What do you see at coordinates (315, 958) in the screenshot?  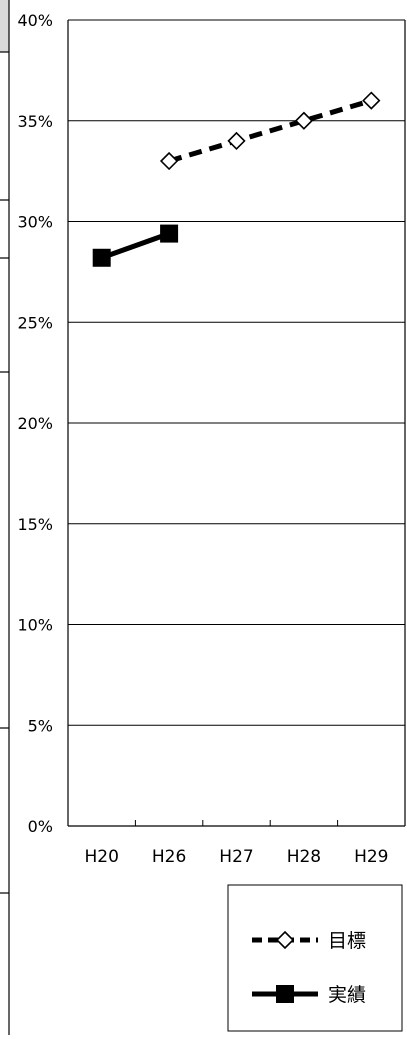 I see `legend-box` at bounding box center [315, 958].